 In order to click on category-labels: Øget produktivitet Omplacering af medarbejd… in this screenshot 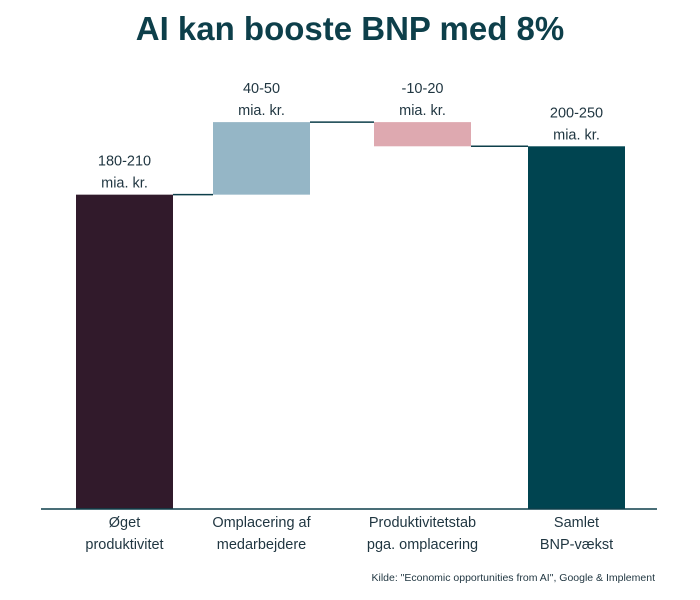, I will do `click(349, 534)`.